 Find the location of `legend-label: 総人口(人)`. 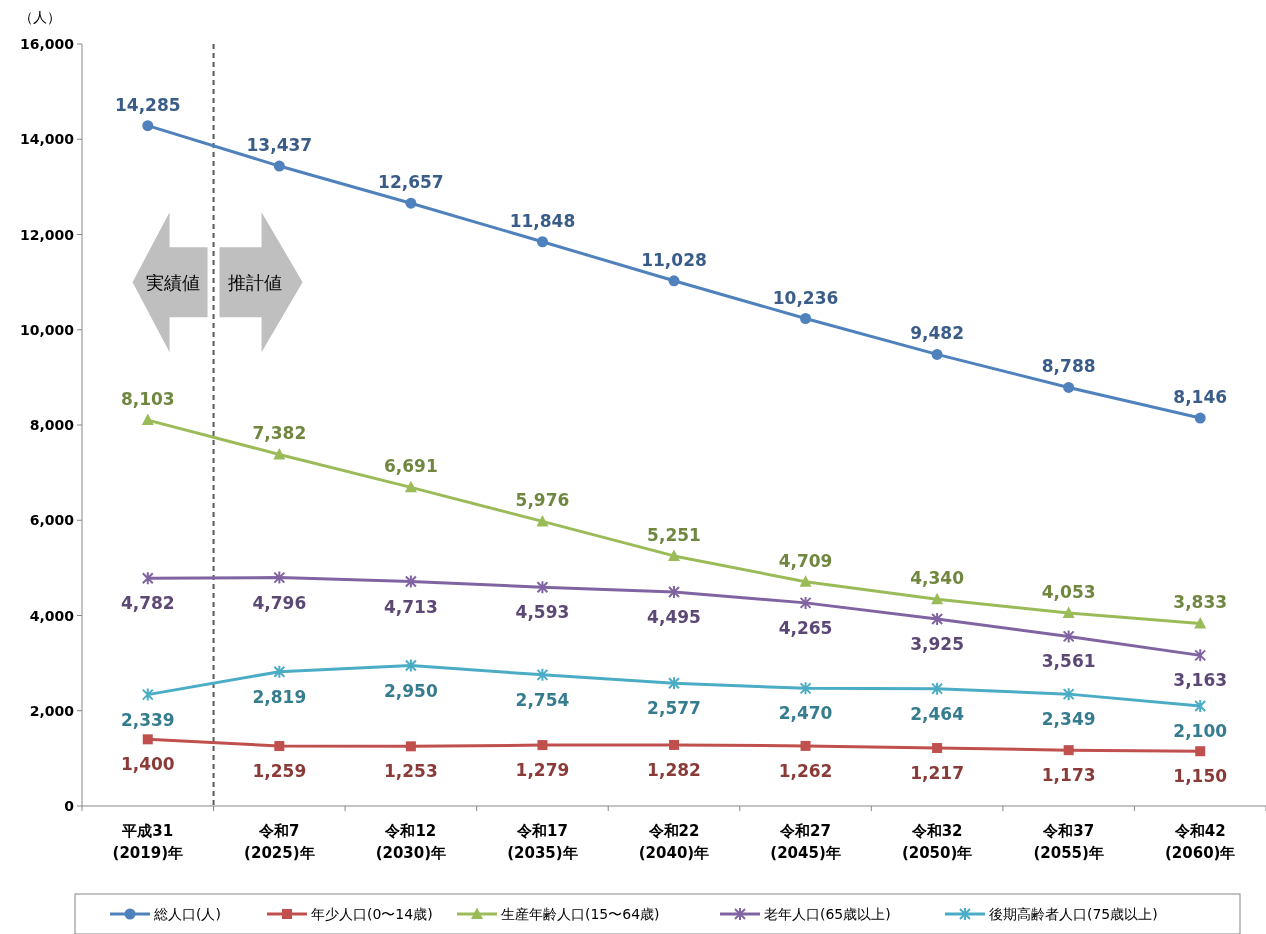

legend-label: 総人口(人) is located at coordinates (187, 914).